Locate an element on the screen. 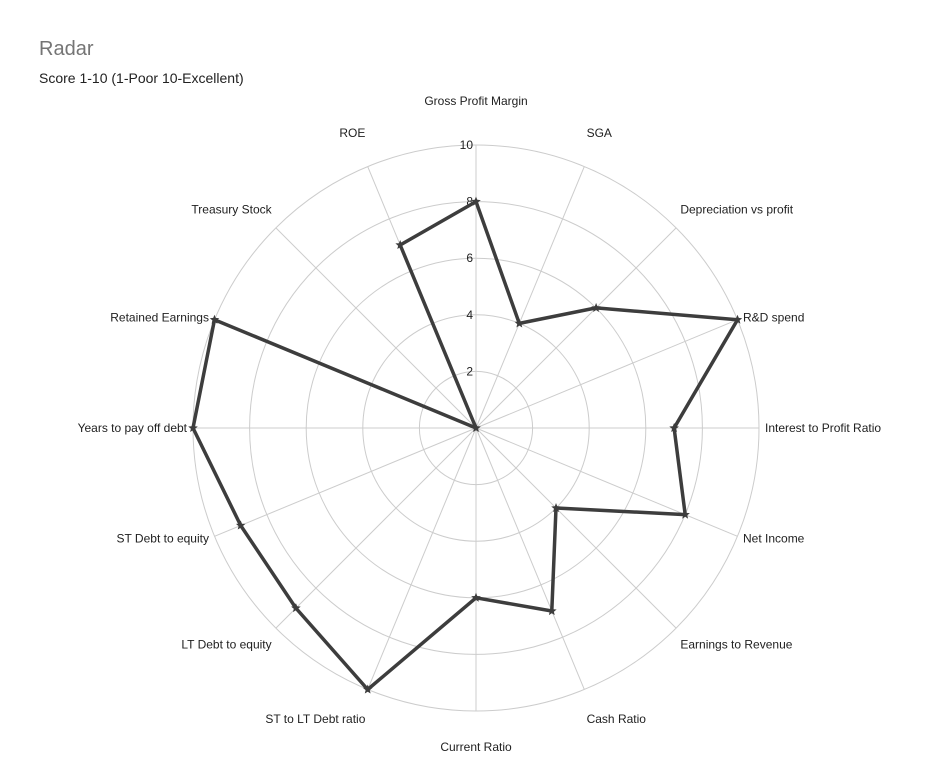 This screenshot has width=951, height=781. tick-label: 8 is located at coordinates (469, 202).